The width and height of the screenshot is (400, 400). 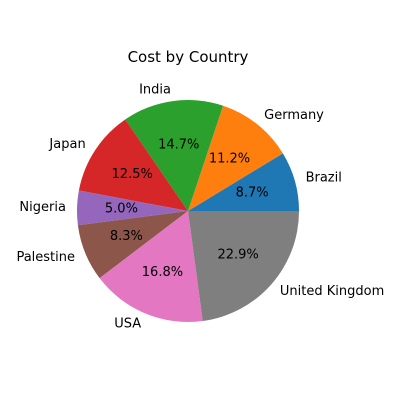 What do you see at coordinates (294, 115) in the screenshot?
I see `label-germany: Germany` at bounding box center [294, 115].